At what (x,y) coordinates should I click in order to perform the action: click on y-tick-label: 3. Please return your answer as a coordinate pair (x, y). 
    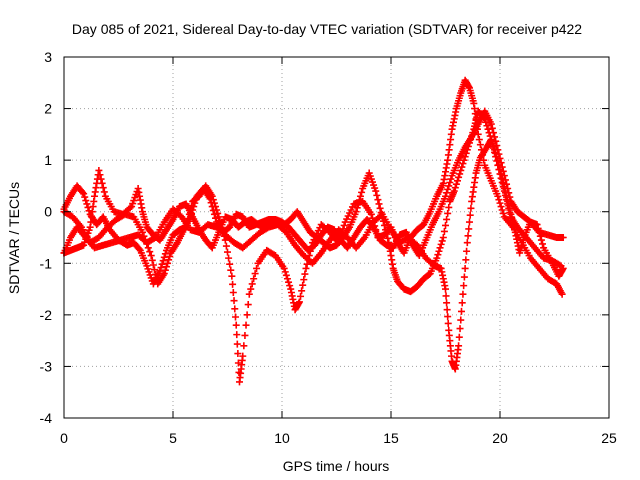
    Looking at the image, I should click on (48, 57).